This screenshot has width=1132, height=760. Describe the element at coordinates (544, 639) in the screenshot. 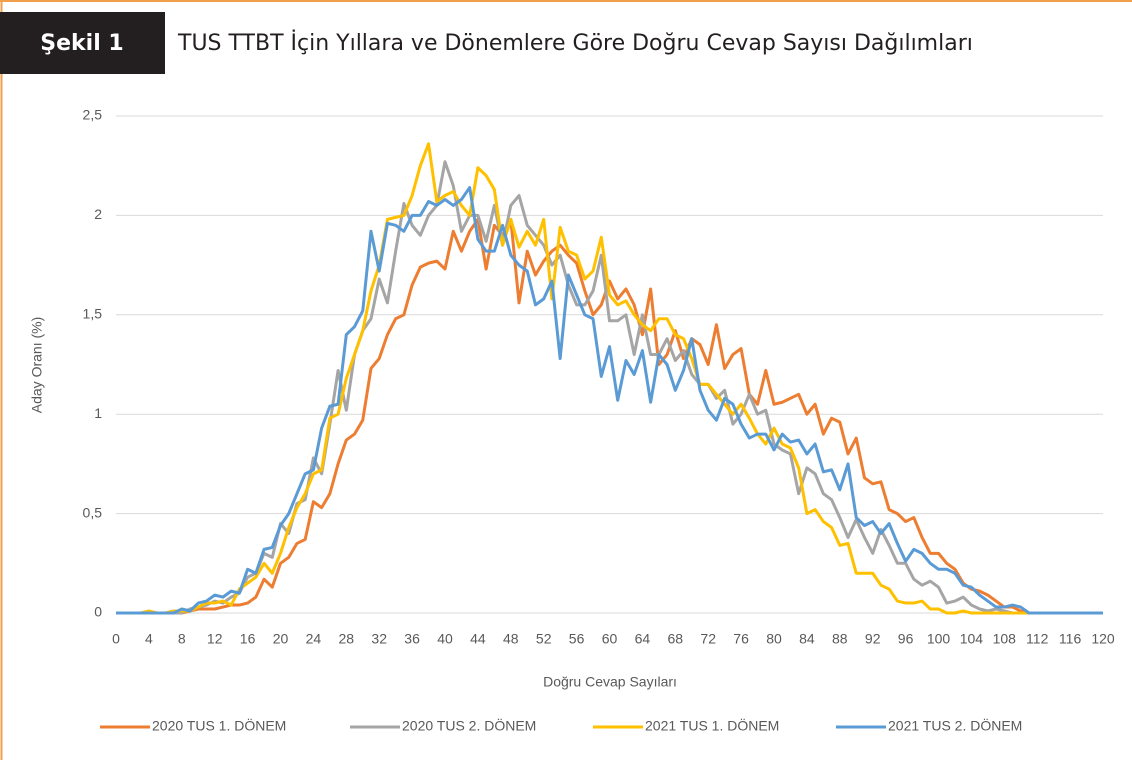

I see `x-tick-label: 52` at that location.